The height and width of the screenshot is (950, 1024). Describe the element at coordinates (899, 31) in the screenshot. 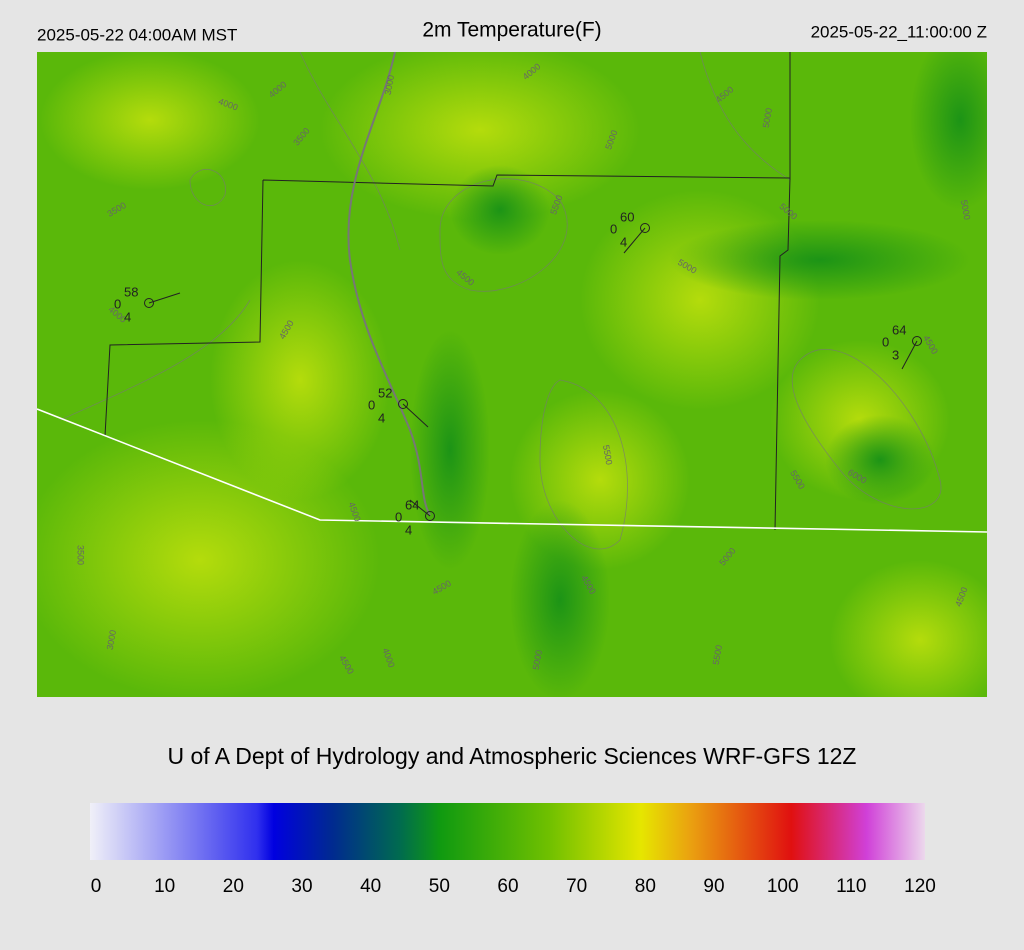

I see `utc-time: 2025-05-22_11:00:00 Z` at that location.